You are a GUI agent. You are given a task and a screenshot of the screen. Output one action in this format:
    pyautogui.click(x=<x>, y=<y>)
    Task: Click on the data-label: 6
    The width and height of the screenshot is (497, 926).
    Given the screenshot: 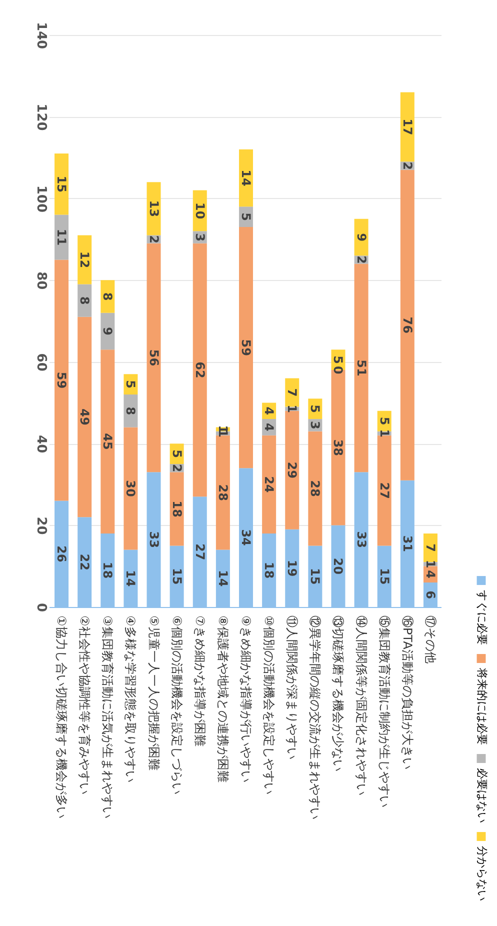 What is the action you would take?
    pyautogui.click(x=430, y=594)
    